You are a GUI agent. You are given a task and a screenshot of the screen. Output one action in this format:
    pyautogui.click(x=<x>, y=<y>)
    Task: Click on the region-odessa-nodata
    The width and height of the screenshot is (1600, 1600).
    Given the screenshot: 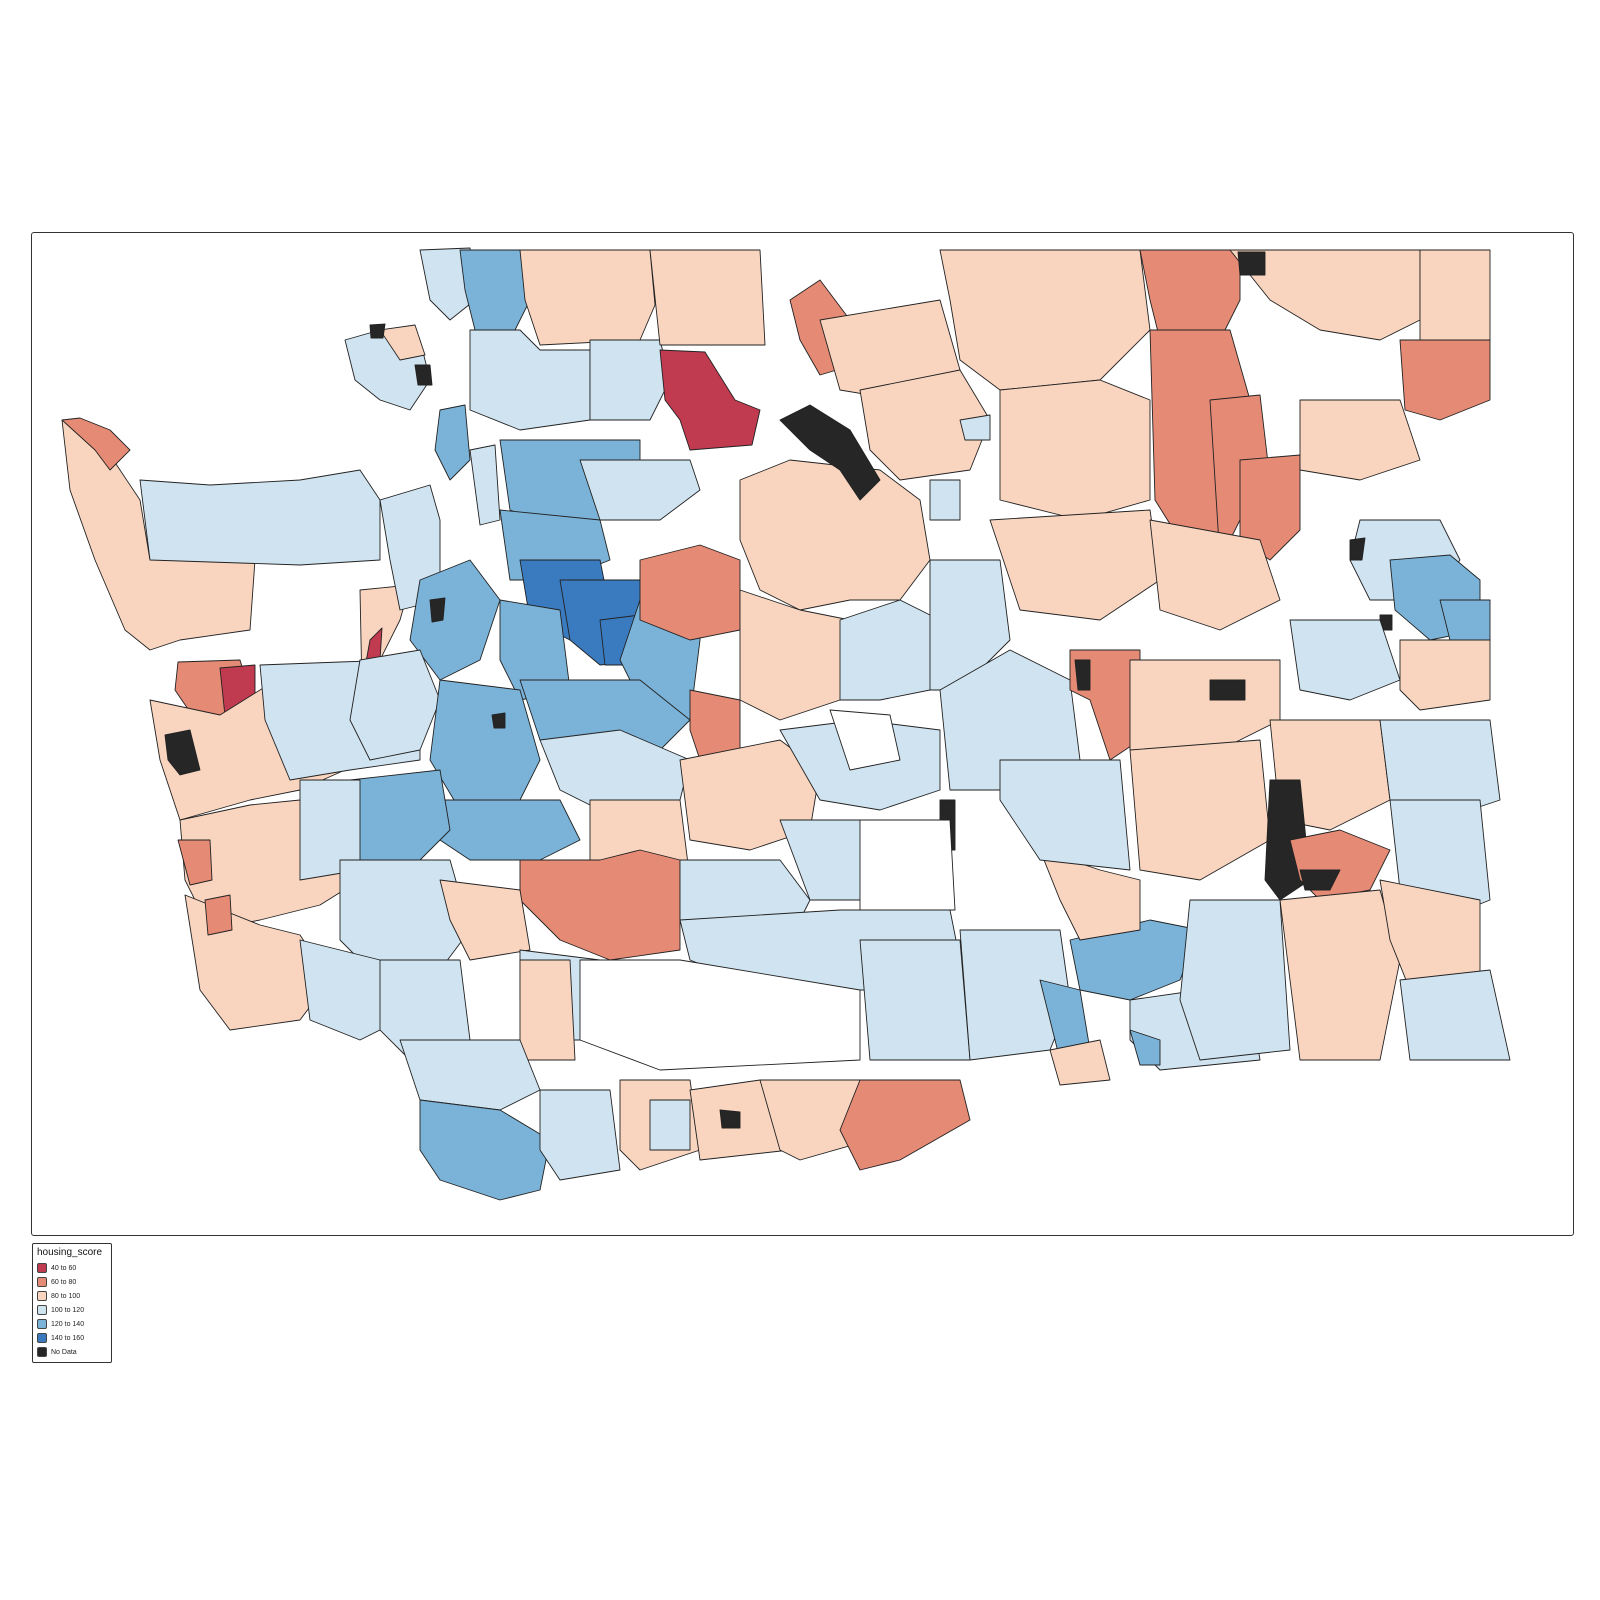 What is the action you would take?
    pyautogui.click(x=1082, y=675)
    